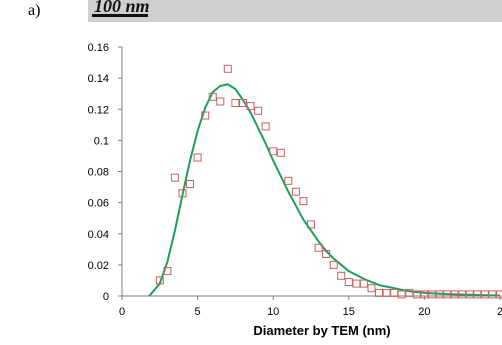  What do you see at coordinates (122, 8) in the screenshot?
I see `scale-bar-label: 100 nm` at bounding box center [122, 8].